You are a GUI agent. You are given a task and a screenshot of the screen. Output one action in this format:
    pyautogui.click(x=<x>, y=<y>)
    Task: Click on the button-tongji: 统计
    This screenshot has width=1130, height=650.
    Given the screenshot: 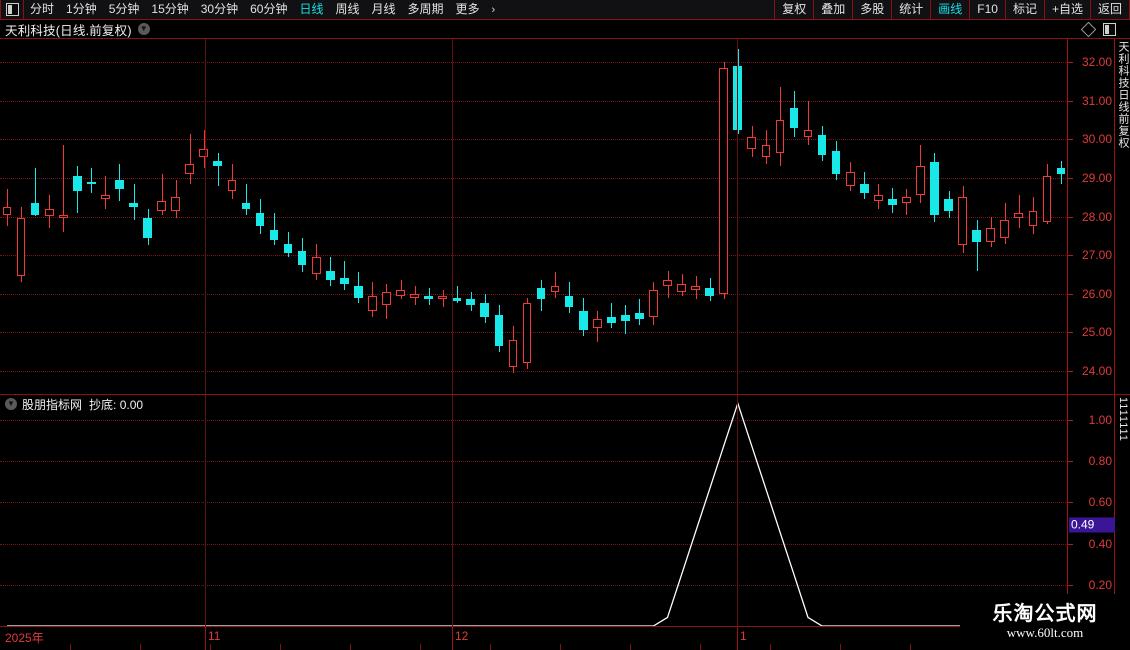 What is the action you would take?
    pyautogui.click(x=910, y=9)
    